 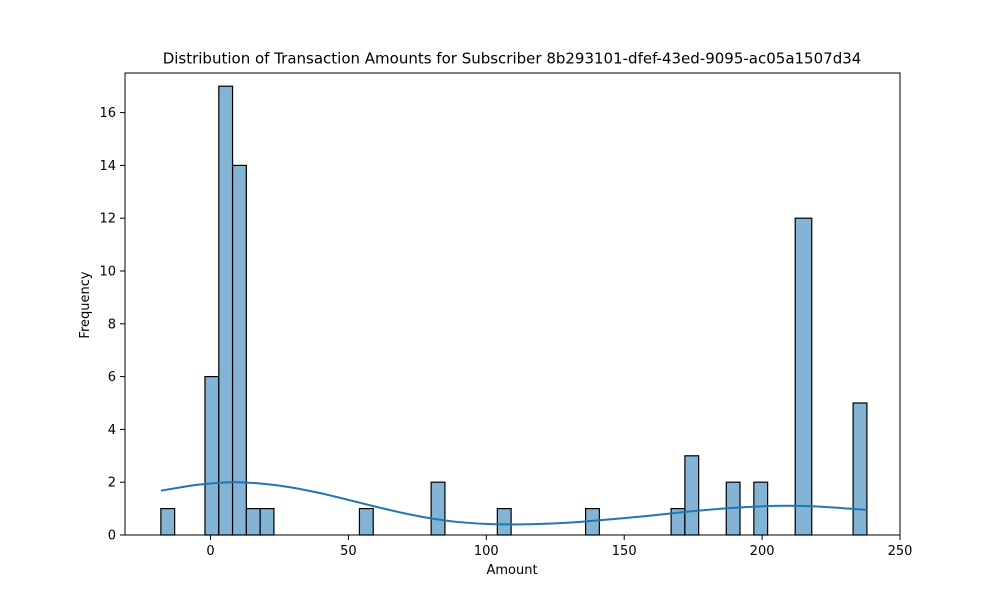 I want to click on y-tick-label: 8, so click(x=112, y=324).